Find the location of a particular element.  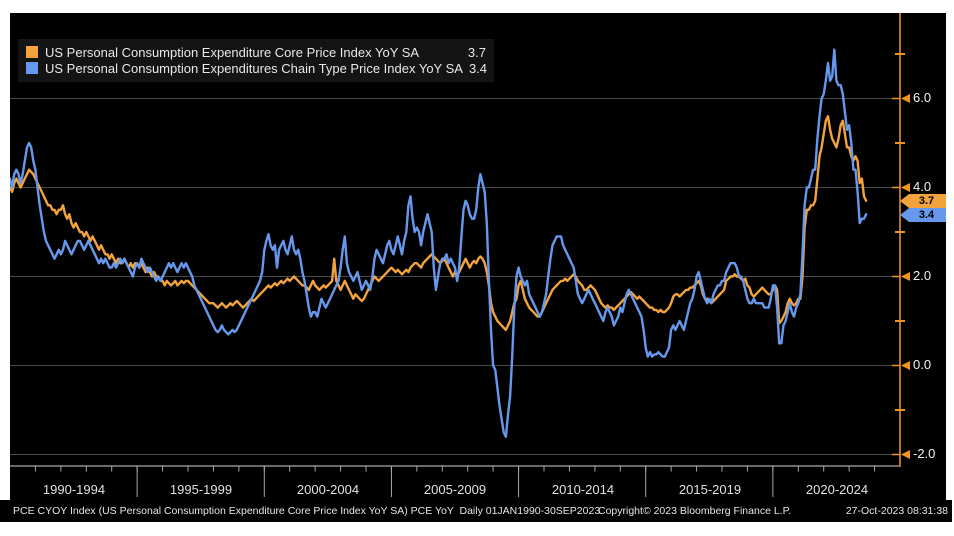

x-period-label: 2020-2024 is located at coordinates (837, 489).